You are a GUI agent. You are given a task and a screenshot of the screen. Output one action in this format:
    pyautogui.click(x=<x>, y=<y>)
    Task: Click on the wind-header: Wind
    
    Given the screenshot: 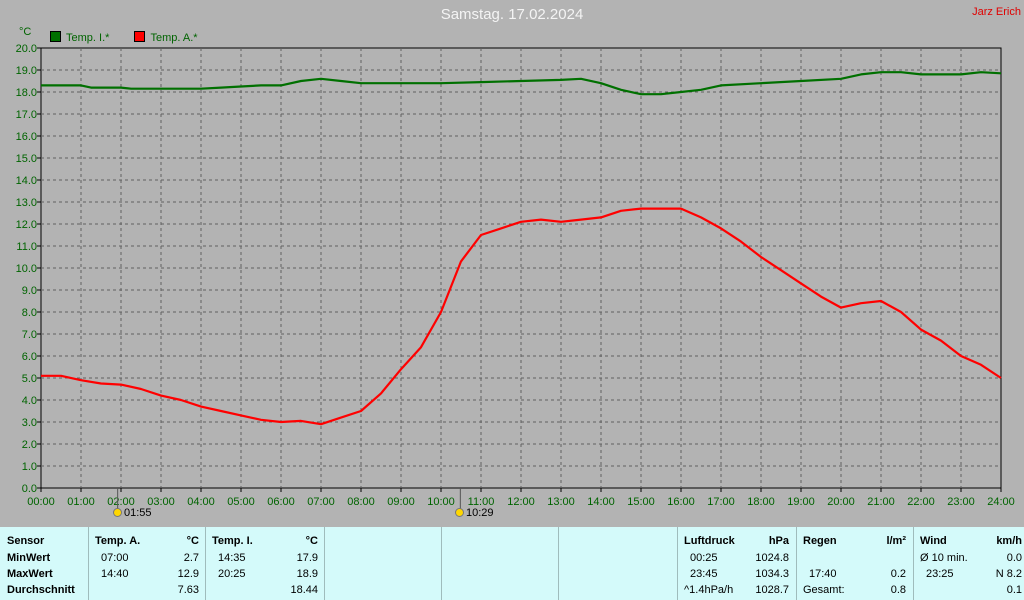 What is the action you would take?
    pyautogui.click(x=933, y=541)
    